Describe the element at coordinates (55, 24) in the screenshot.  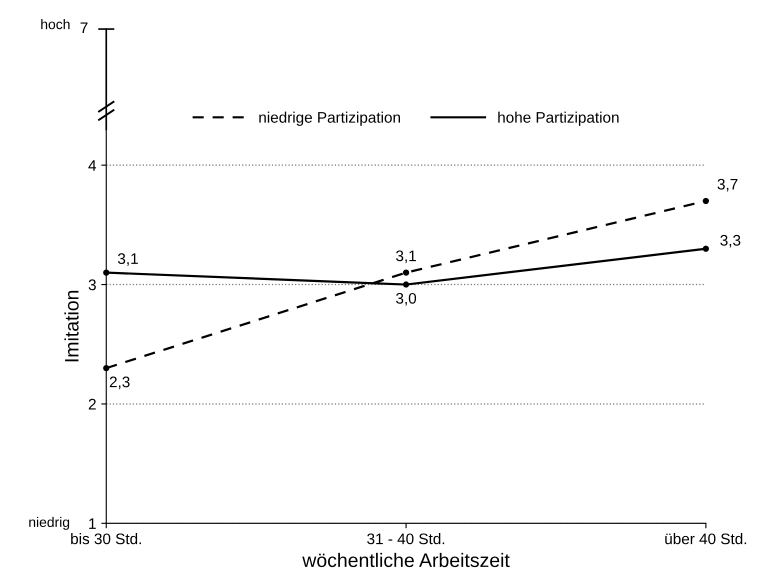
I see `text: hoch` at that location.